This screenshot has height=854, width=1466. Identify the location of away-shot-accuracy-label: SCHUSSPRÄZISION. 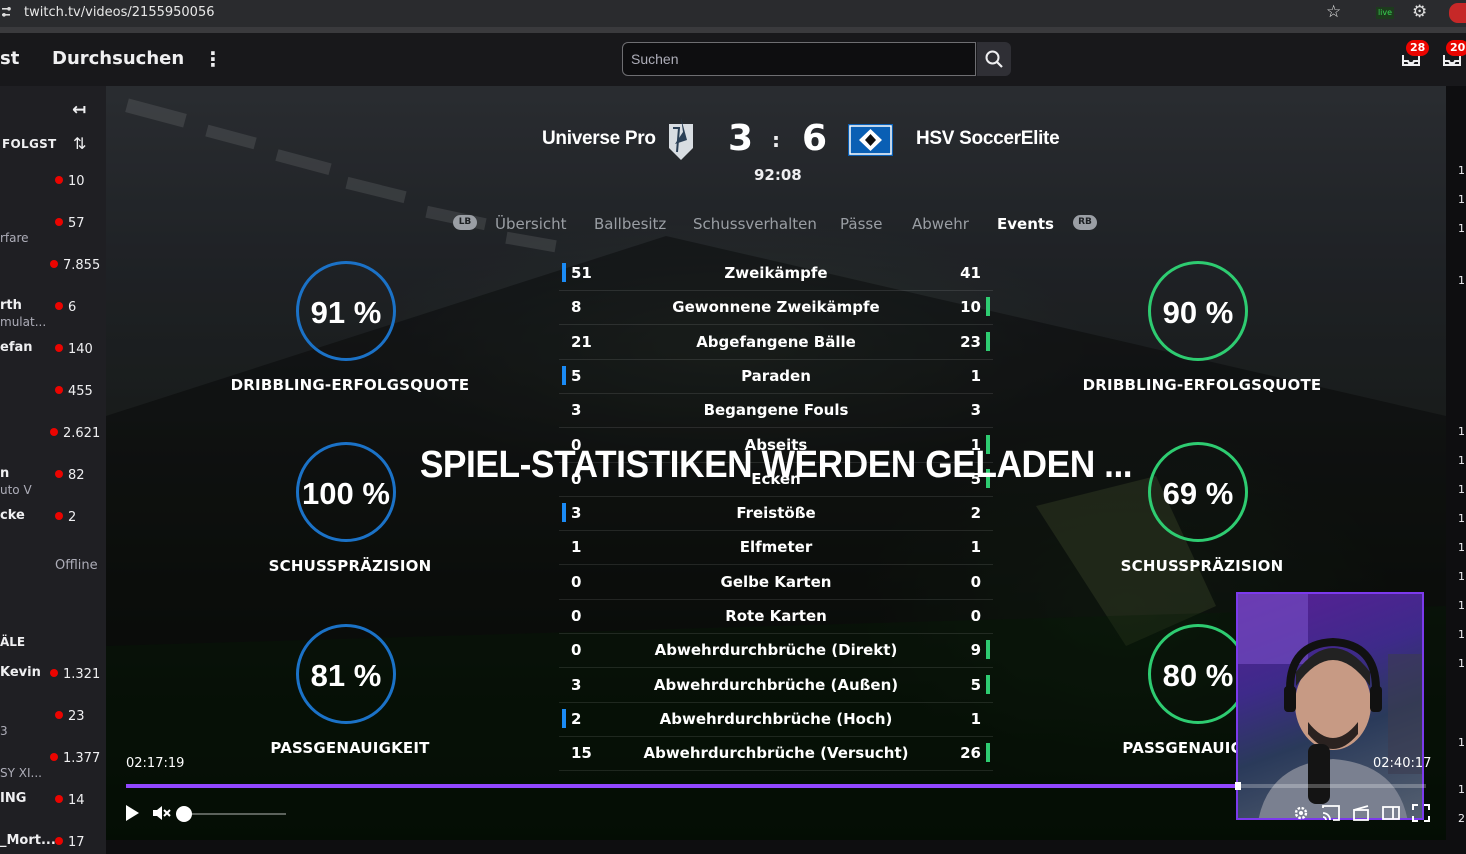
(1202, 566).